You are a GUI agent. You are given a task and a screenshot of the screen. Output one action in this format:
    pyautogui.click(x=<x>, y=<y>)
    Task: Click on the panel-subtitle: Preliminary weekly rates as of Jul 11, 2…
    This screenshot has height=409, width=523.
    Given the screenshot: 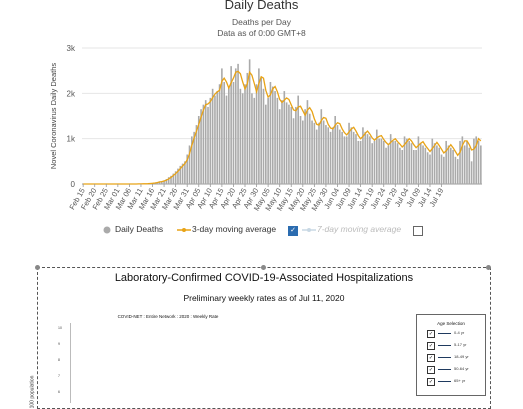 What is the action you would take?
    pyautogui.click(x=264, y=298)
    